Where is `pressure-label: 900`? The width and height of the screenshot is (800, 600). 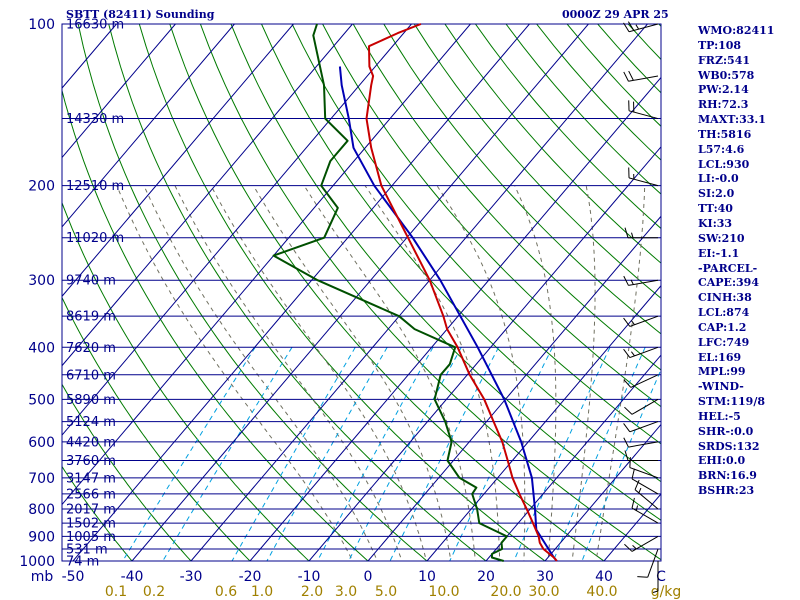 pressure-label: 900 is located at coordinates (41, 537).